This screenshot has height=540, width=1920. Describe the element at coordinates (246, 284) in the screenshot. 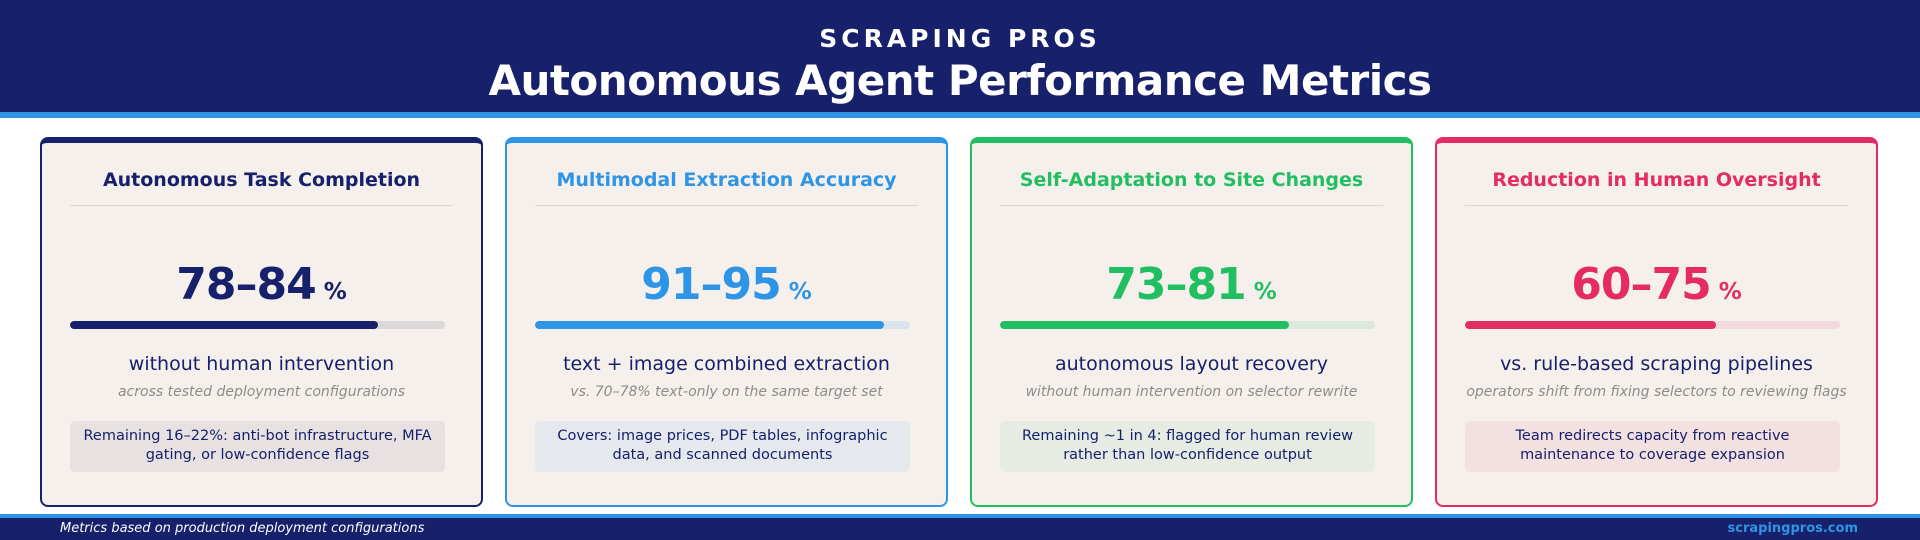

I see `metric-value: 78–84` at that location.